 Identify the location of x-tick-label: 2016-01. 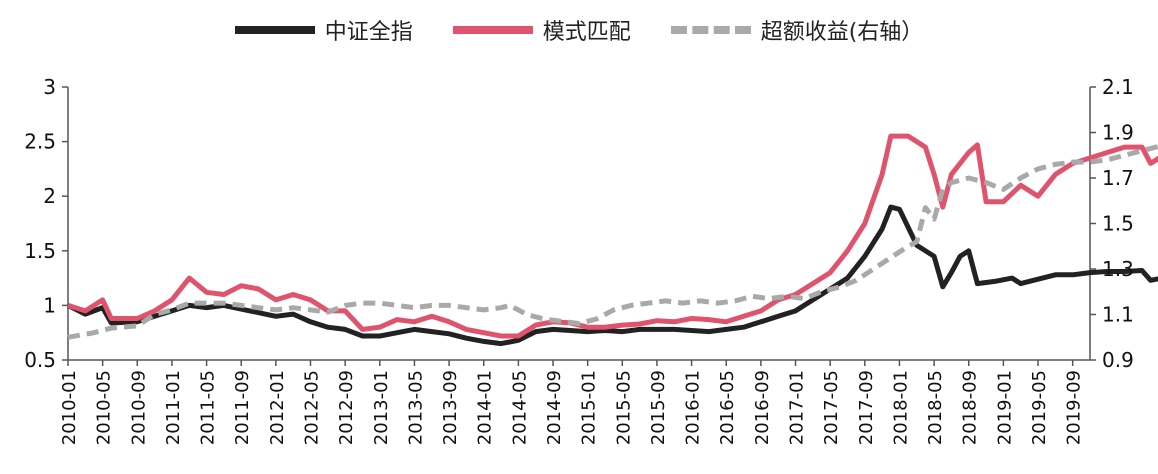
(693, 407).